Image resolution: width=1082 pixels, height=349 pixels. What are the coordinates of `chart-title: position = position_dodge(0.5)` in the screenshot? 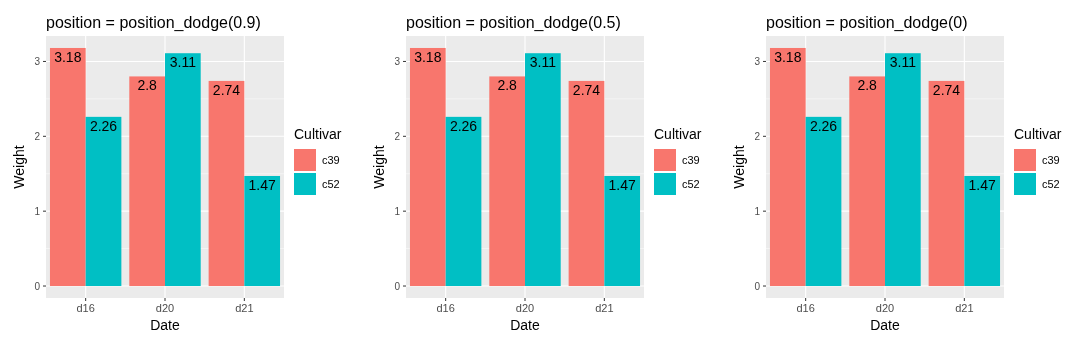 It's located at (513, 23).